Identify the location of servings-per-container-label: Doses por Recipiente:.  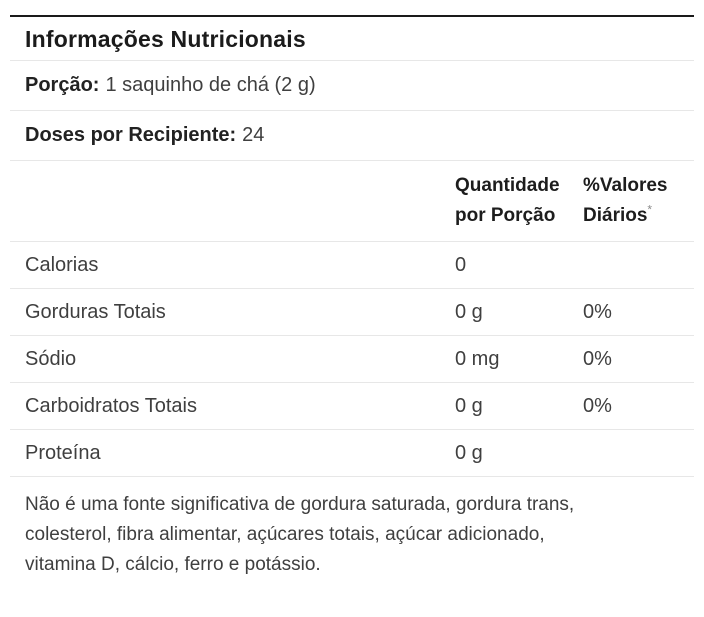
(131, 135).